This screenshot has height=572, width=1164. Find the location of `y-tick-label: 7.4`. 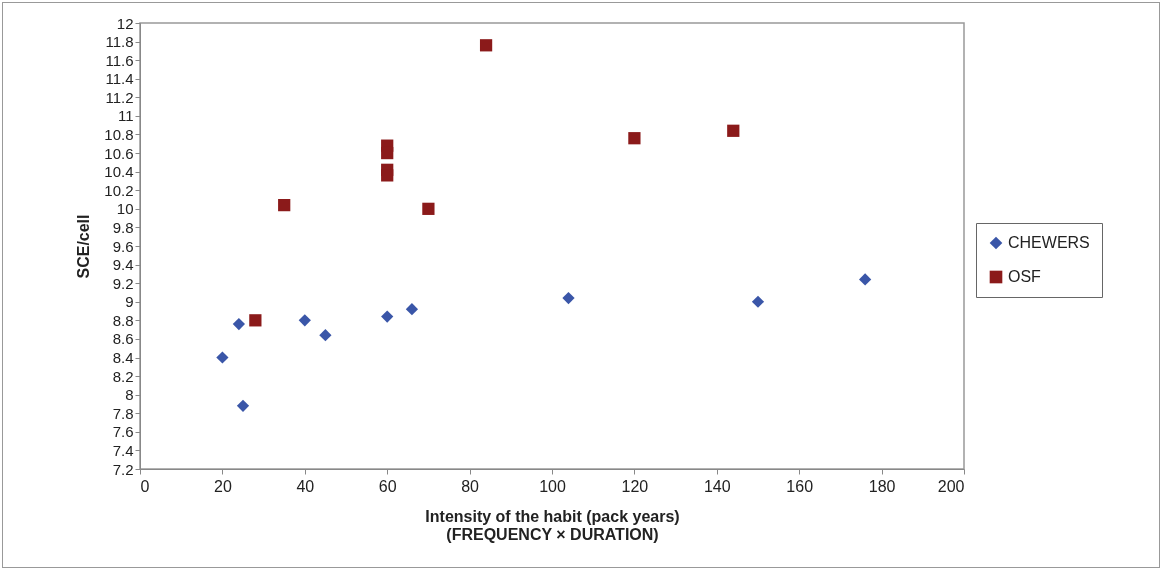

y-tick-label: 7.4 is located at coordinates (123, 450).